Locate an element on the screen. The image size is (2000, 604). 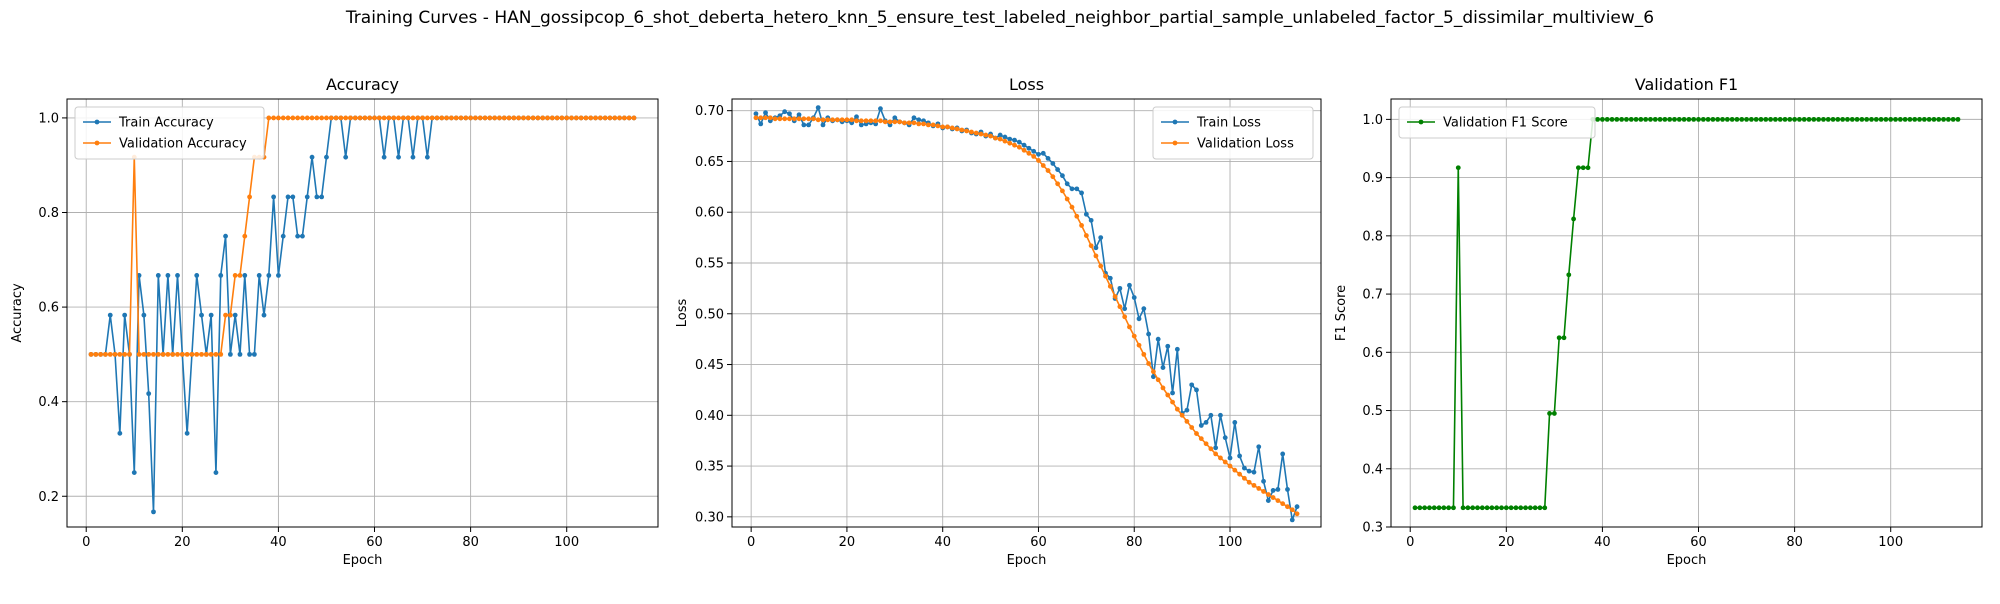
x-tick-label: 80 is located at coordinates (1134, 542).